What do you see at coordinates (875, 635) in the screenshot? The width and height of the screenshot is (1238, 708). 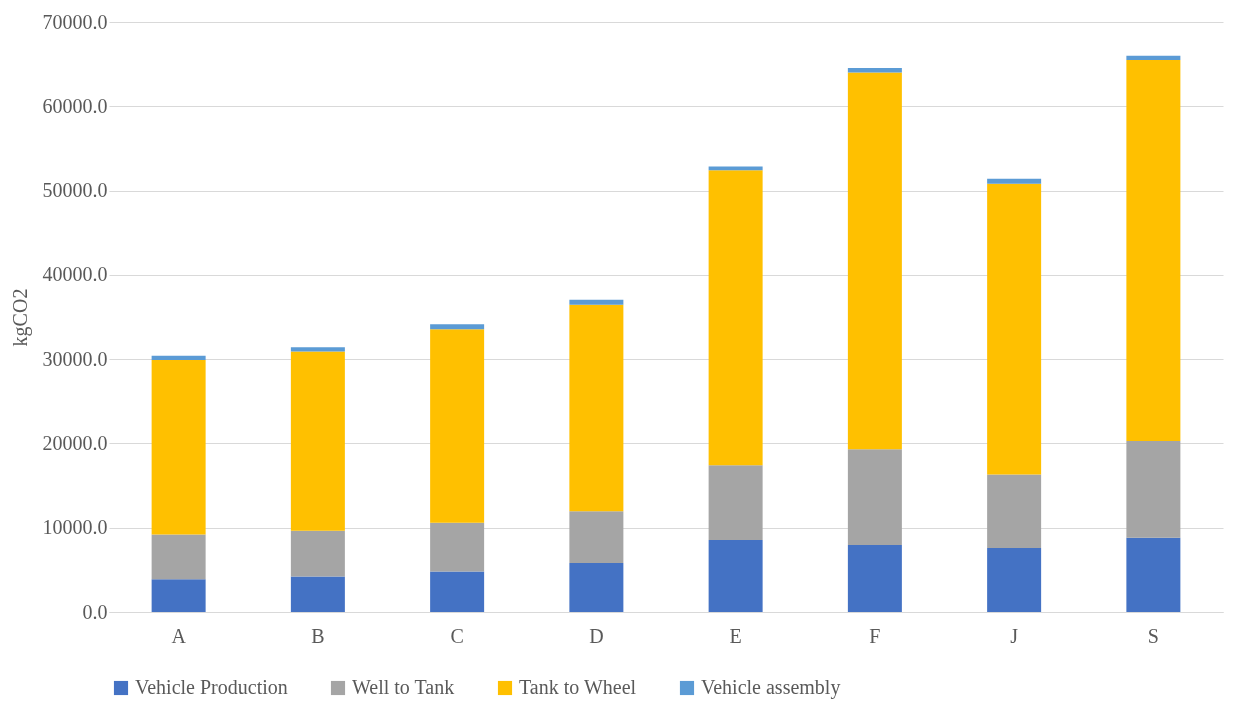 I see `x-tick-label: F` at bounding box center [875, 635].